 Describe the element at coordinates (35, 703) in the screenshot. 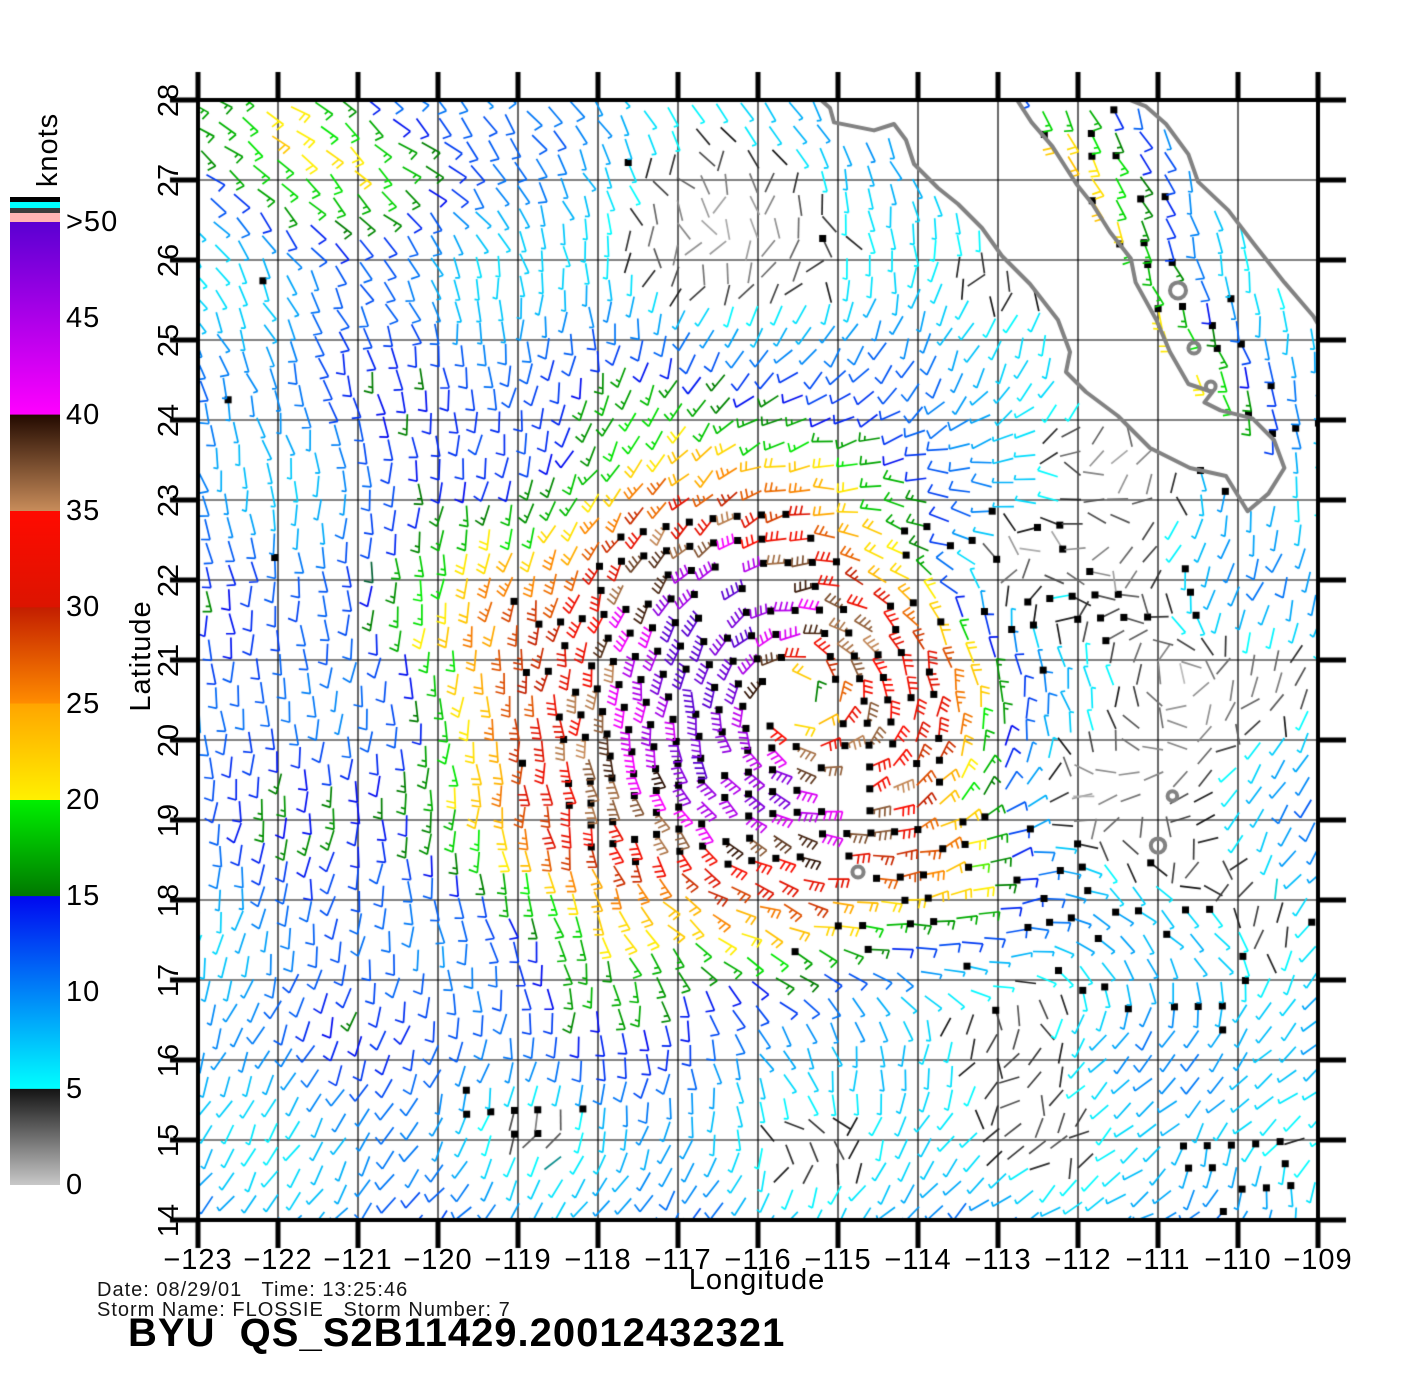

I see `colorbar-gradient` at that location.